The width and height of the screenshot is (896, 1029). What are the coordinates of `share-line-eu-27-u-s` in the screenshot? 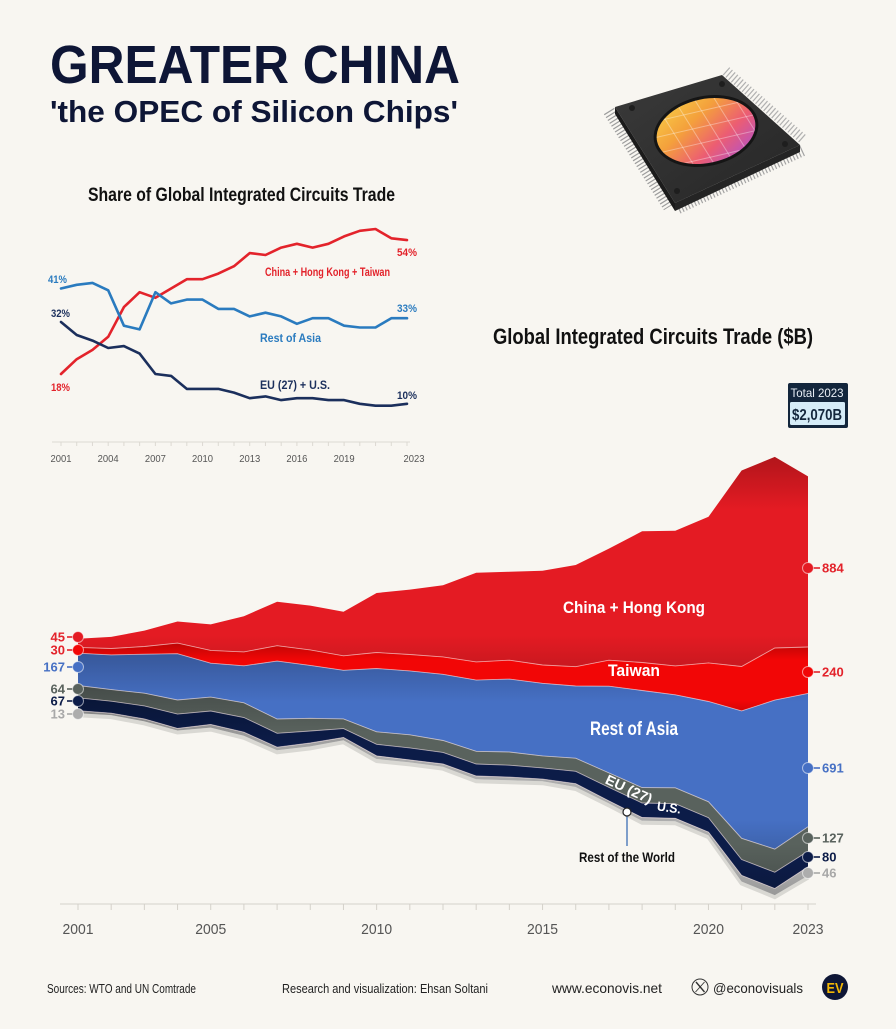 It's located at (234, 364).